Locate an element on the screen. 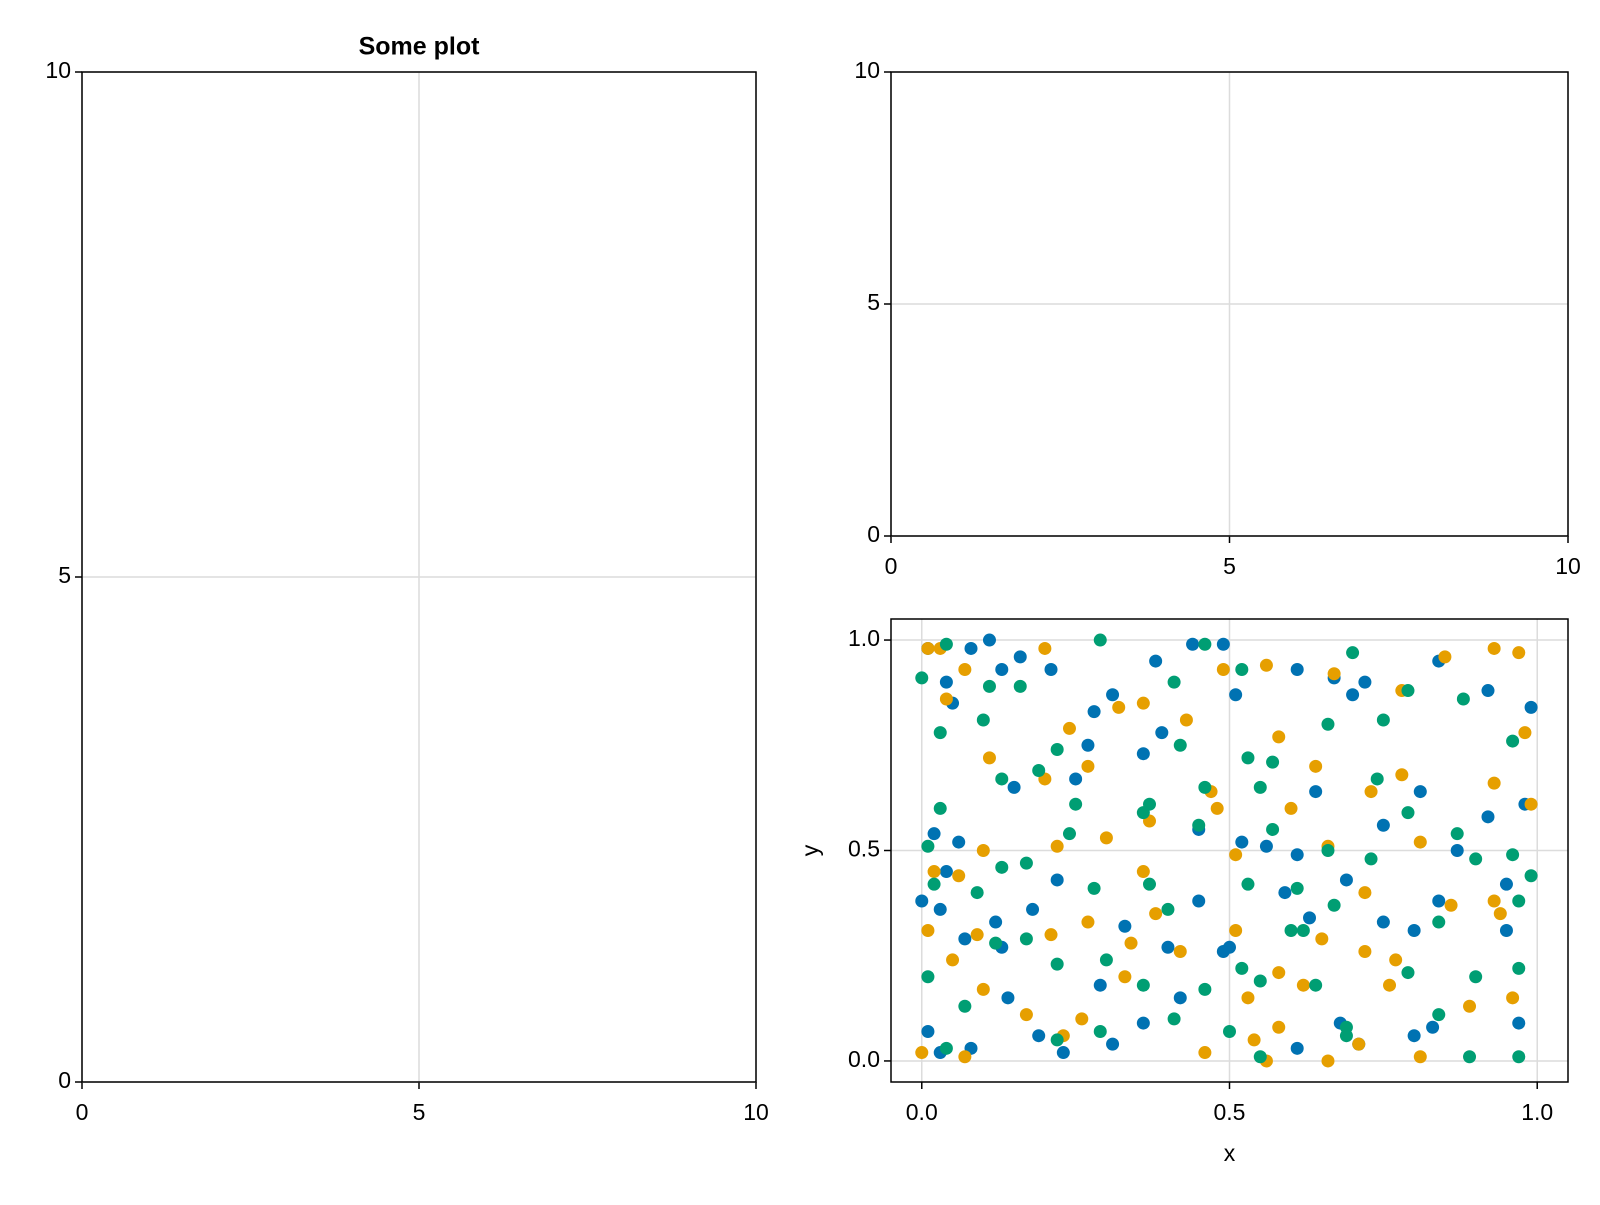  y-tick-label: 0 is located at coordinates (64, 1080).